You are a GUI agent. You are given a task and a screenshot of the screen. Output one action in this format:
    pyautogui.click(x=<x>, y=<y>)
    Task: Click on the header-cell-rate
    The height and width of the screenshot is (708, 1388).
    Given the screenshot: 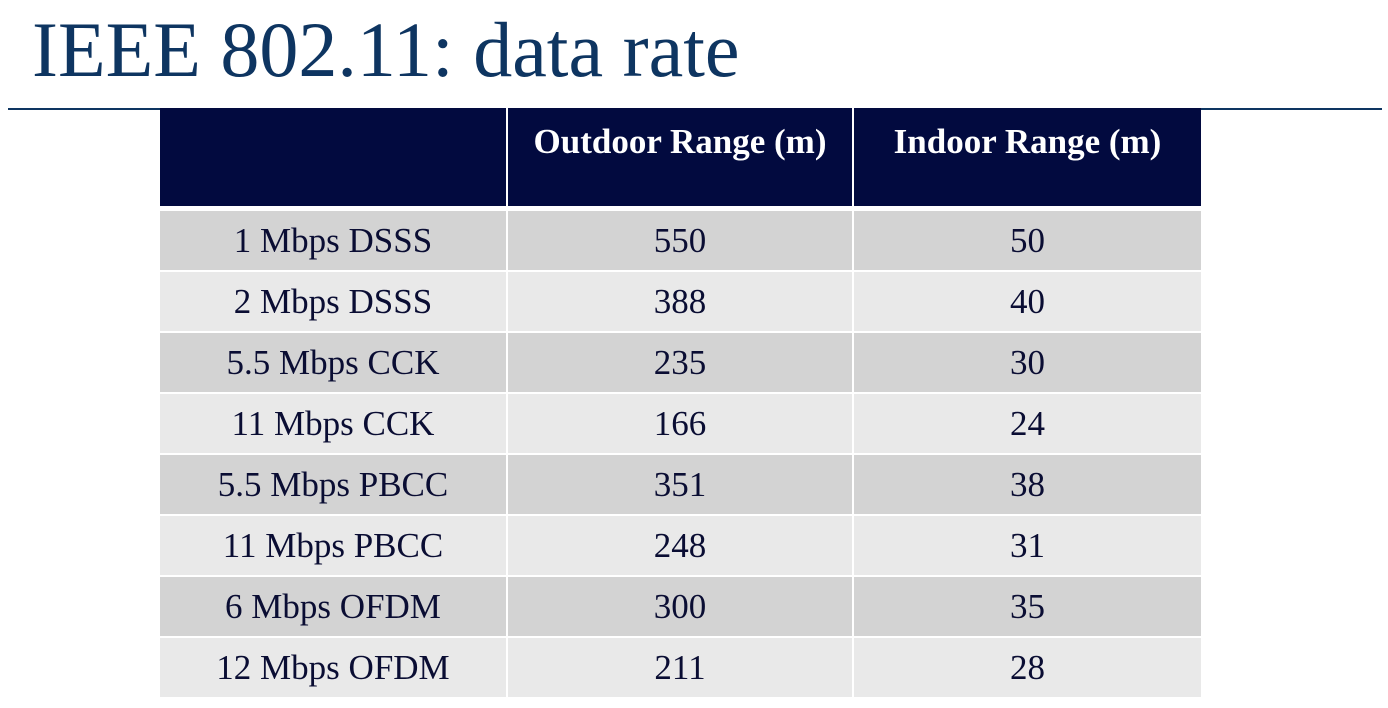 What is the action you would take?
    pyautogui.click(x=334, y=159)
    